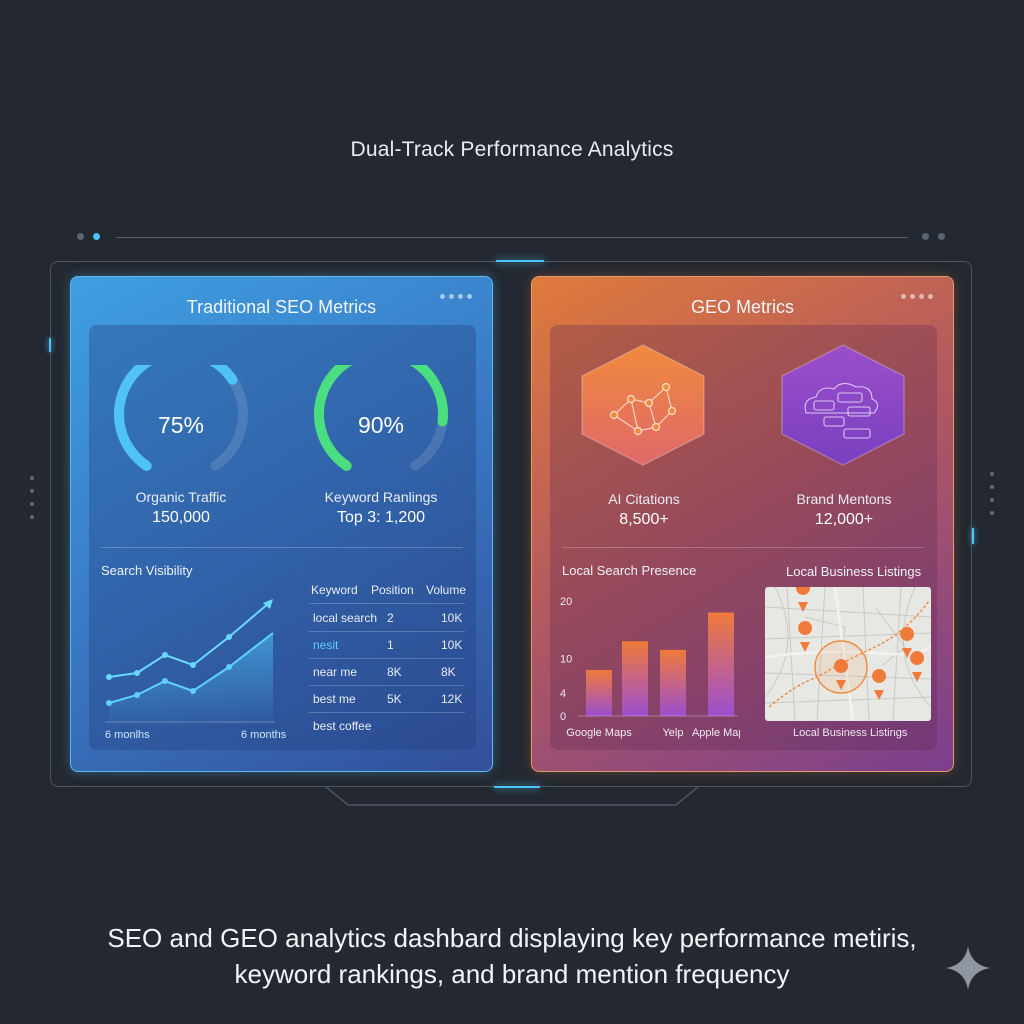  I want to click on visibility-x-start: 6 monlhs, so click(127, 735).